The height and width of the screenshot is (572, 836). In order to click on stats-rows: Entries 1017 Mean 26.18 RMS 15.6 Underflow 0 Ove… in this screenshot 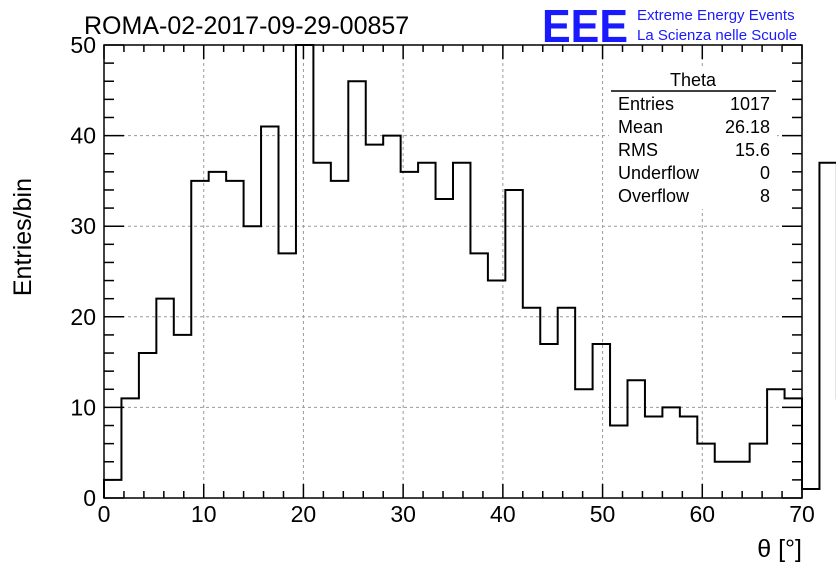, I will do `click(694, 150)`.